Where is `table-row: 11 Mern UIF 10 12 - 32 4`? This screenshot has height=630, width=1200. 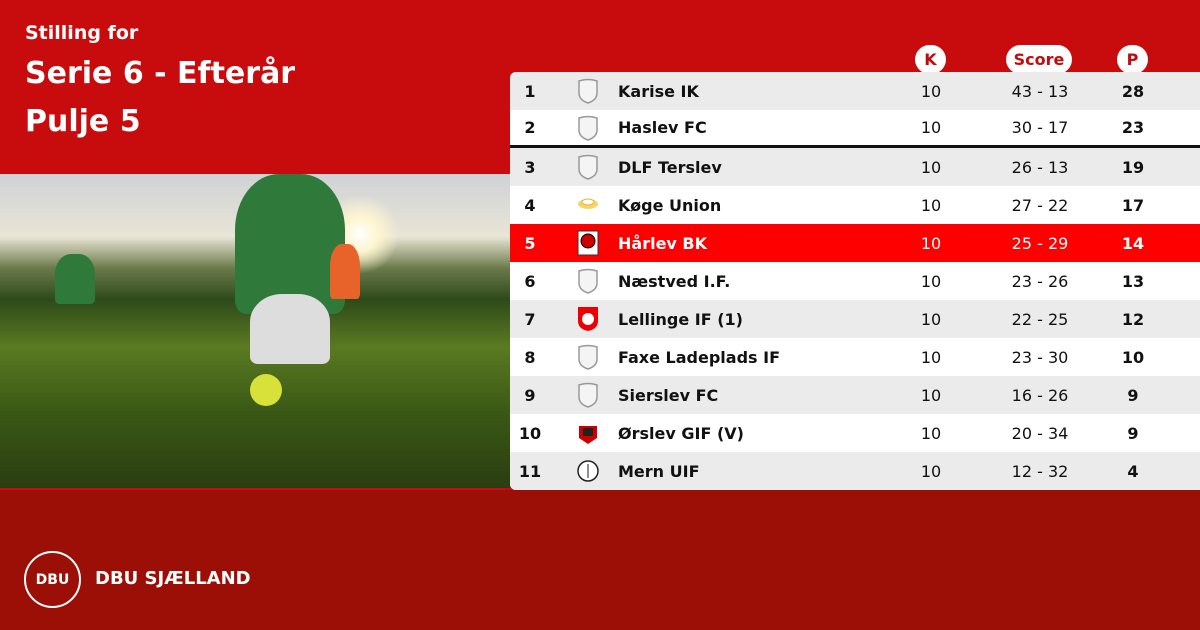 table-row: 11 Mern UIF 10 12 - 32 4 is located at coordinates (855, 471).